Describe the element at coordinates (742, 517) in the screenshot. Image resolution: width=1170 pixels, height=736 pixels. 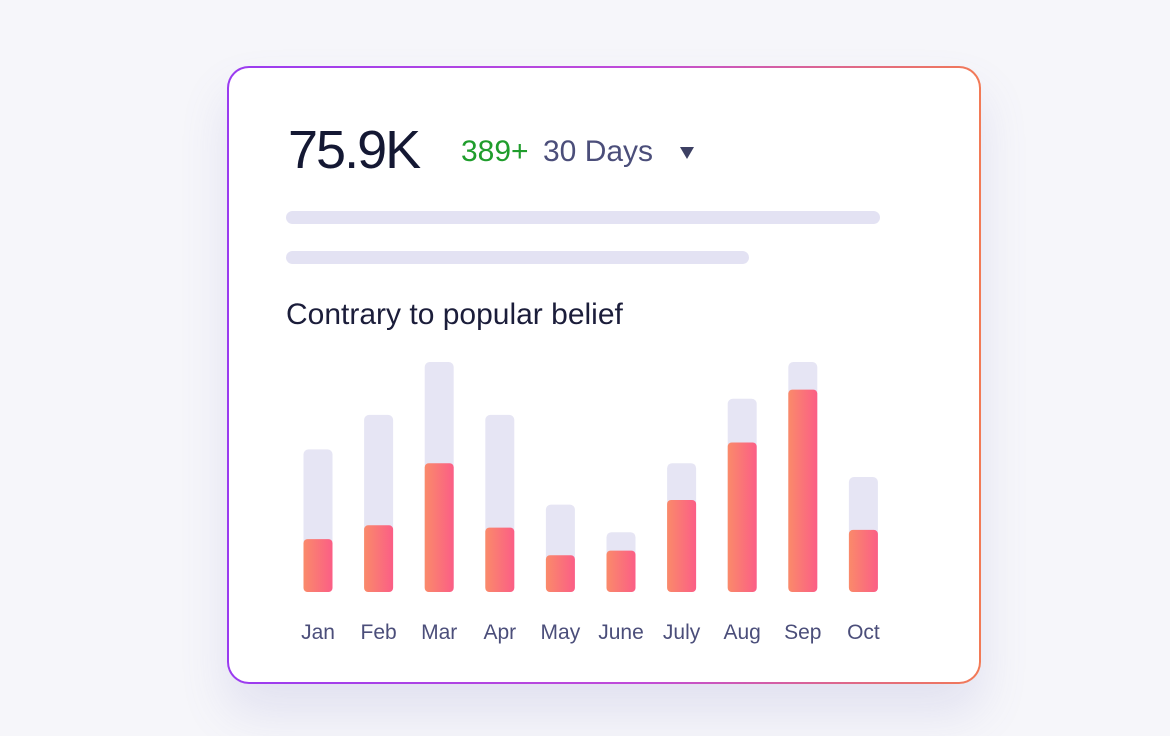
I see `bar-aug` at that location.